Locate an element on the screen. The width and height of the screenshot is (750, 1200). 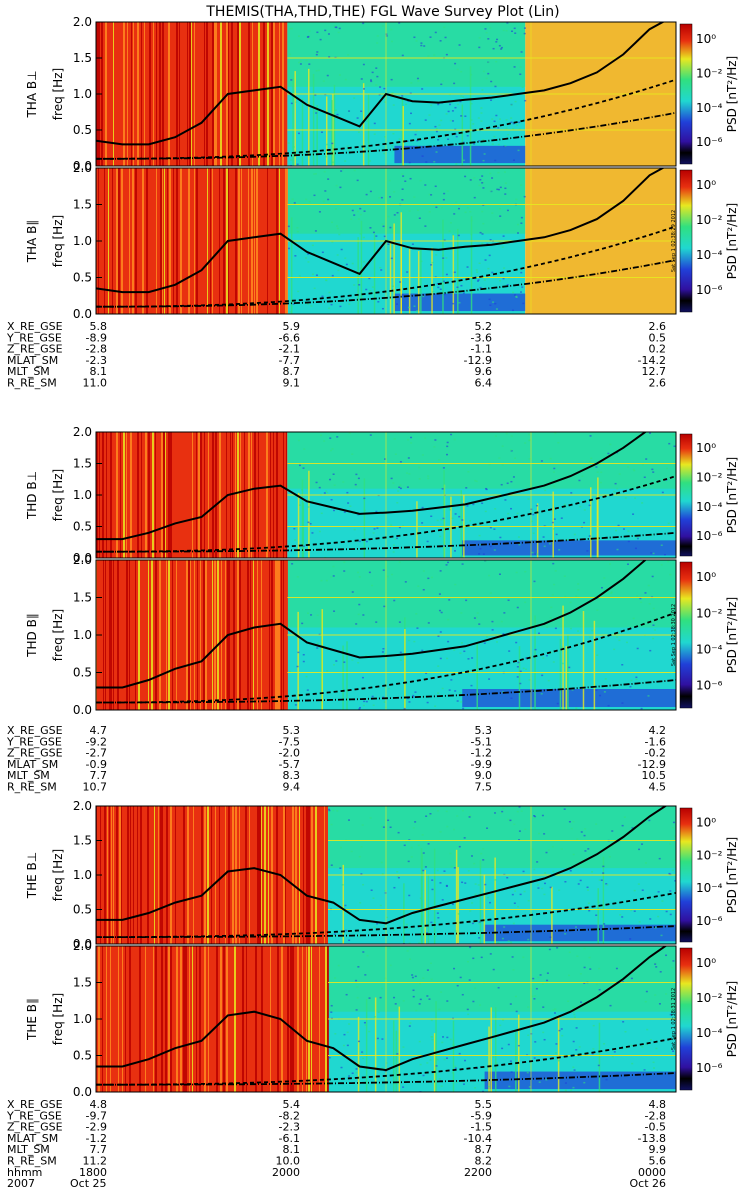
panel-label: THD B∥ is located at coordinates (32, 635).